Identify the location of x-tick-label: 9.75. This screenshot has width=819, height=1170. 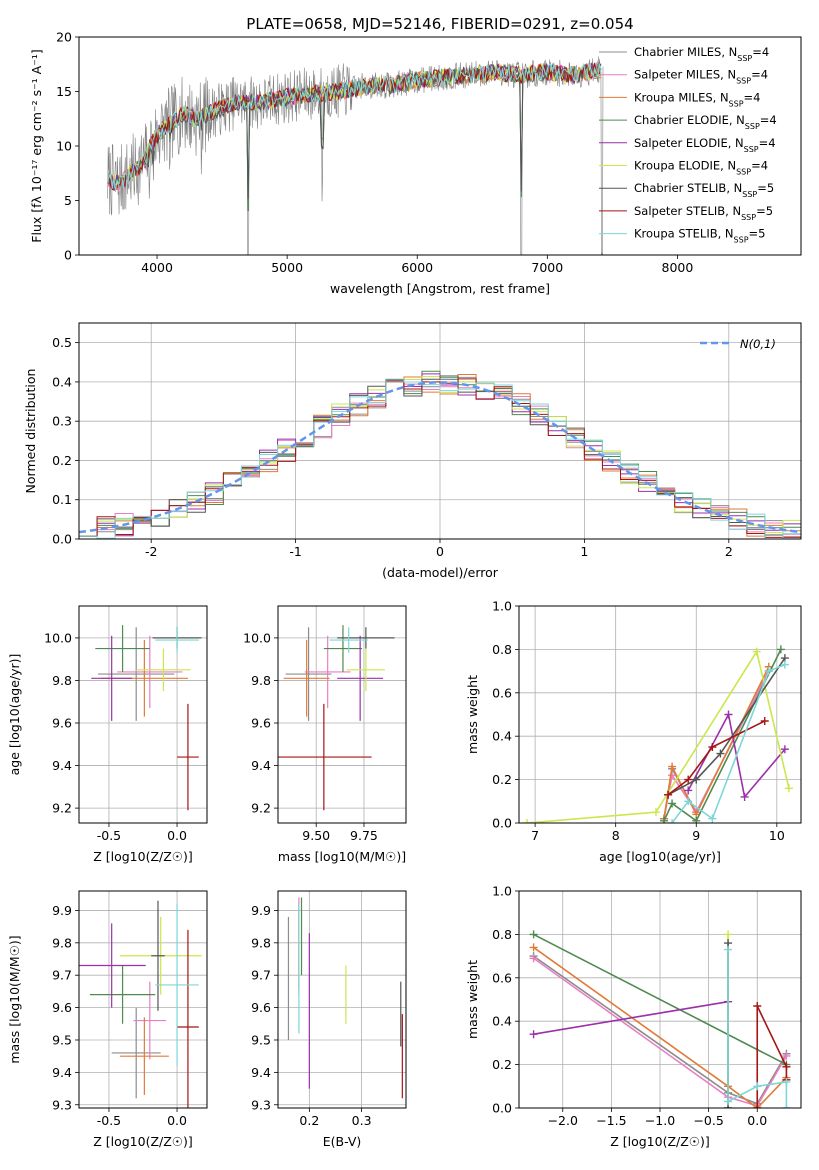
(364, 835).